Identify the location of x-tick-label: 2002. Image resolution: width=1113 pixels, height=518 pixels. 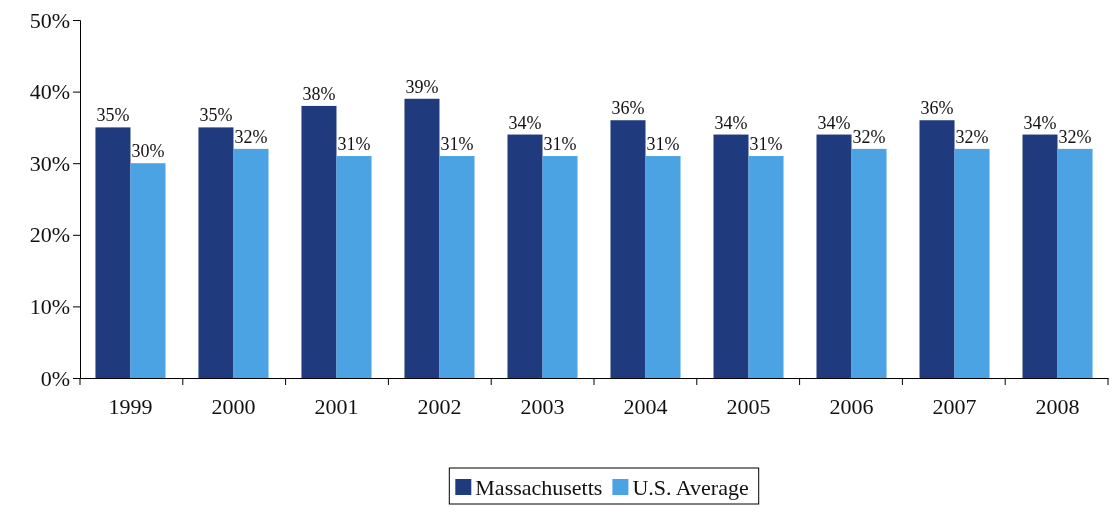
(439, 406).